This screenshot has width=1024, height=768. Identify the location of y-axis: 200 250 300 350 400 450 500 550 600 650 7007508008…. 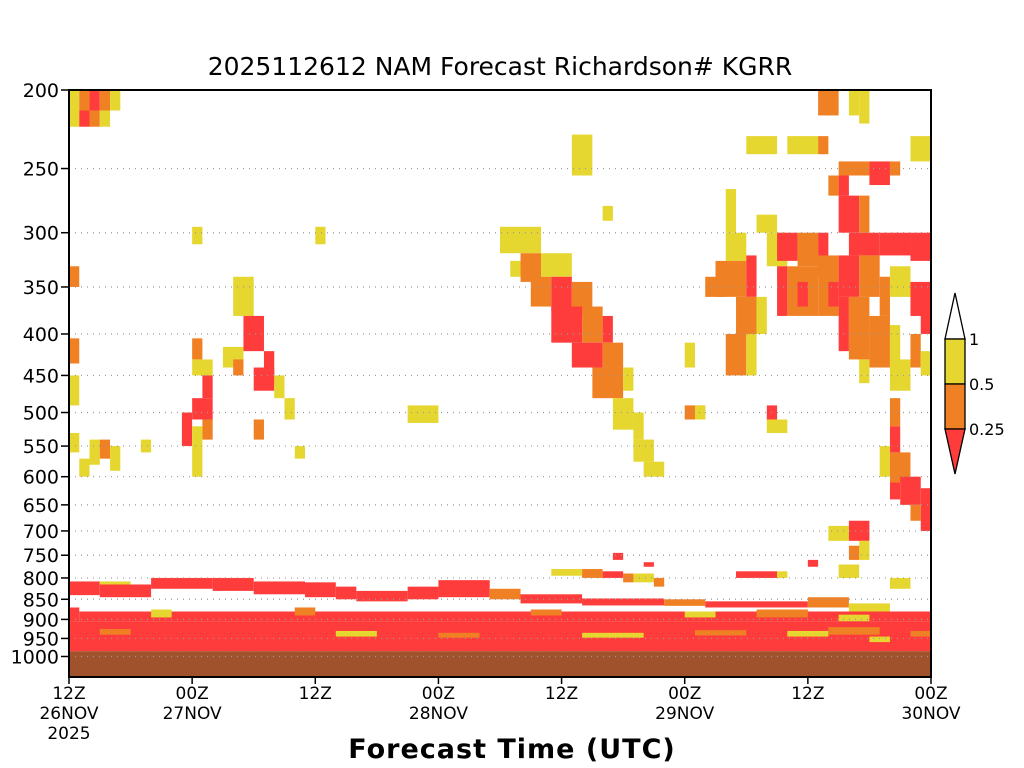
(40, 374).